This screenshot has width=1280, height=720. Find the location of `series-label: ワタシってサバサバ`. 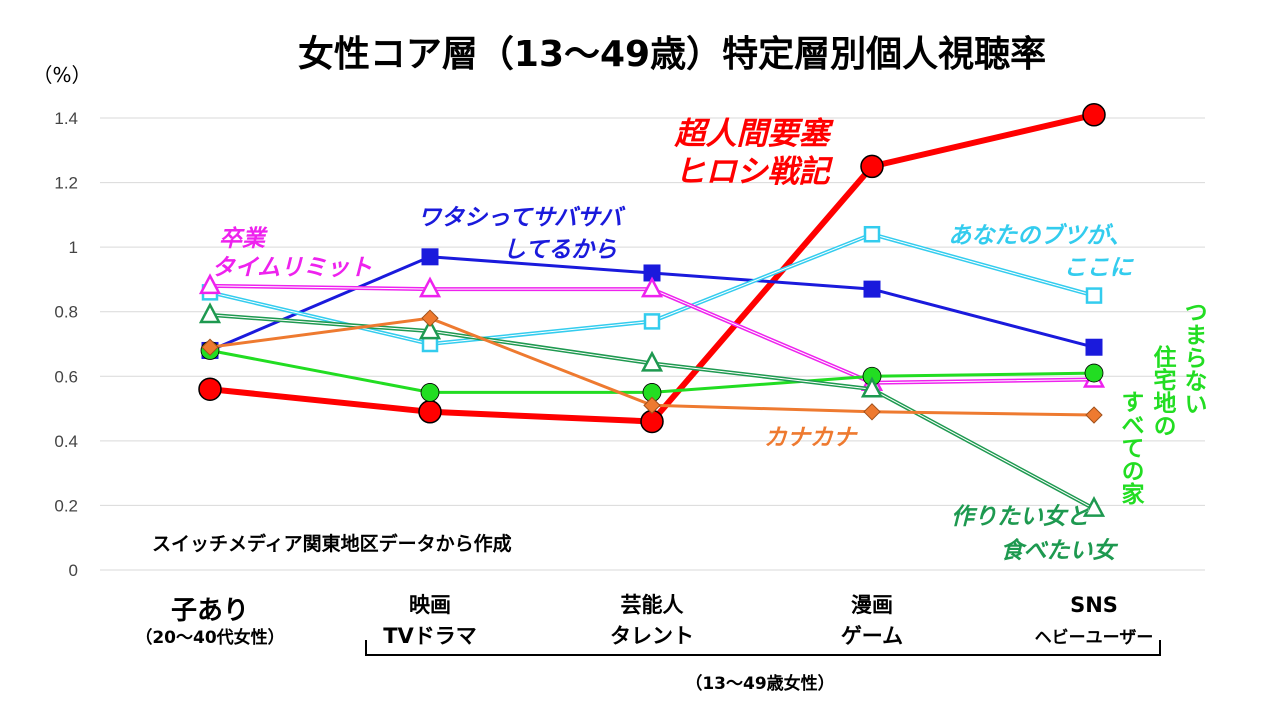

series-label: ワタシってサバサバ is located at coordinates (522, 218).